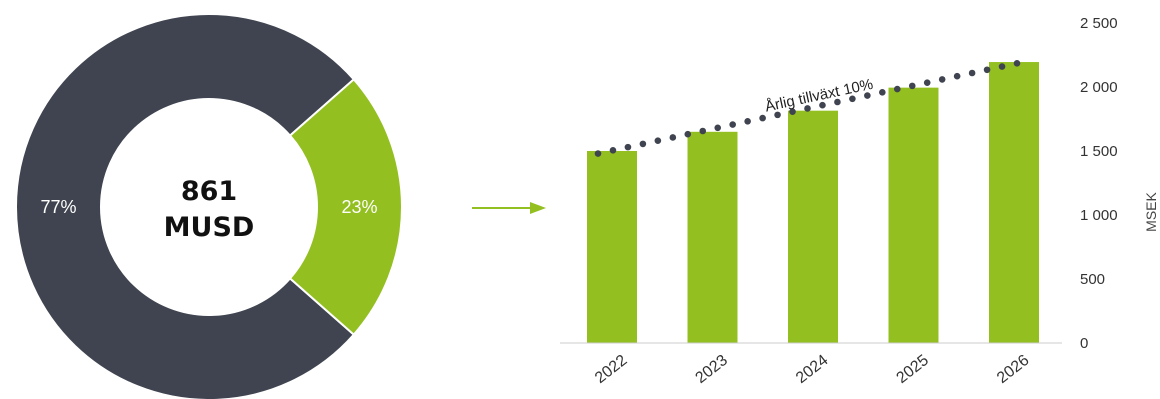  I want to click on y-tick-label: 2 500, so click(1099, 23).